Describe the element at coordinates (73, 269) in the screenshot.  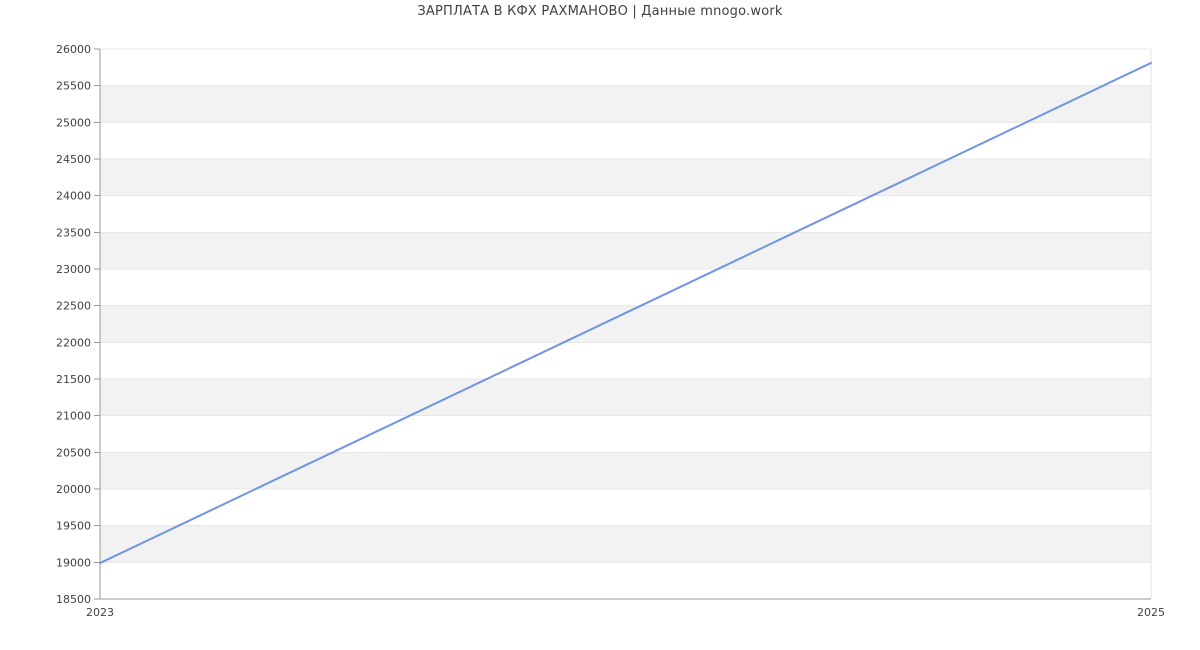
I see `y-tick-label: 23000` at that location.